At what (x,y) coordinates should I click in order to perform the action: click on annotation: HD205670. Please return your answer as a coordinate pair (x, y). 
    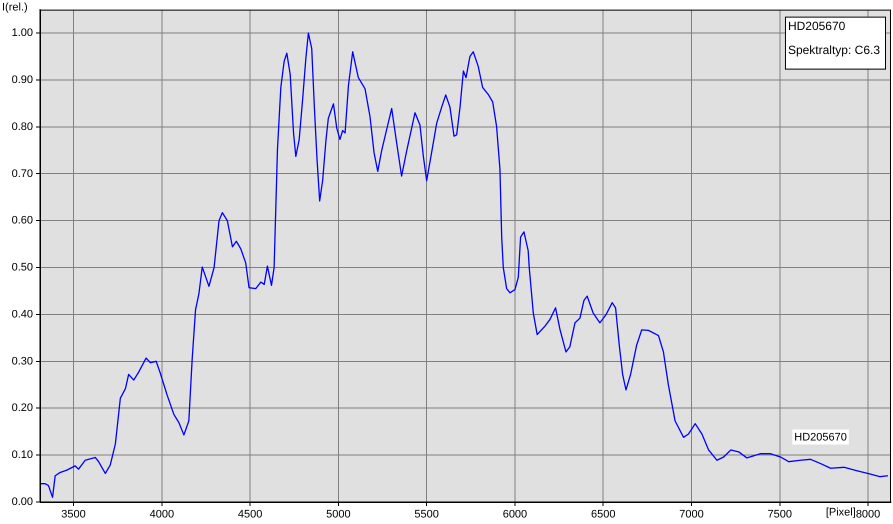
    Looking at the image, I should click on (817, 25).